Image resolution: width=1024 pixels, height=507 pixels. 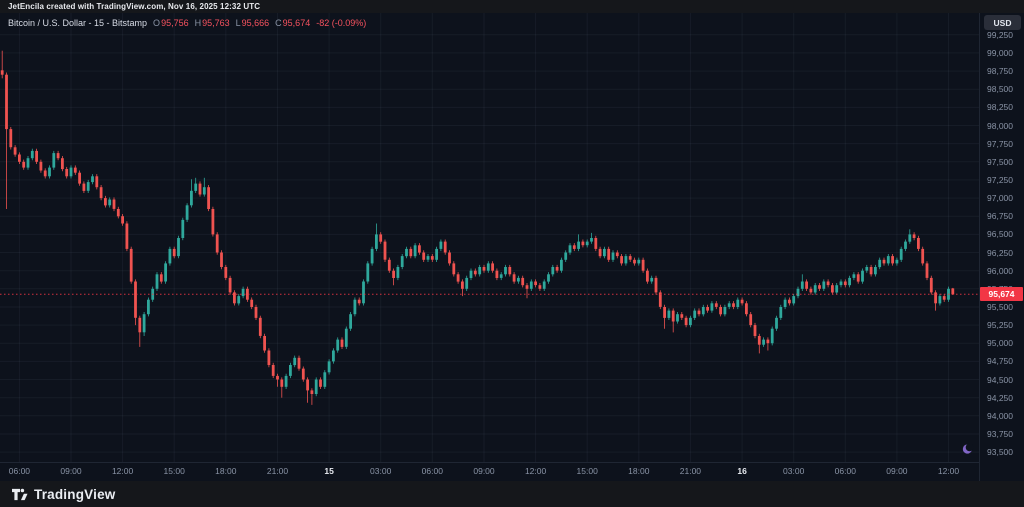 I want to click on legend-high: H 95,763, so click(x=212, y=23).